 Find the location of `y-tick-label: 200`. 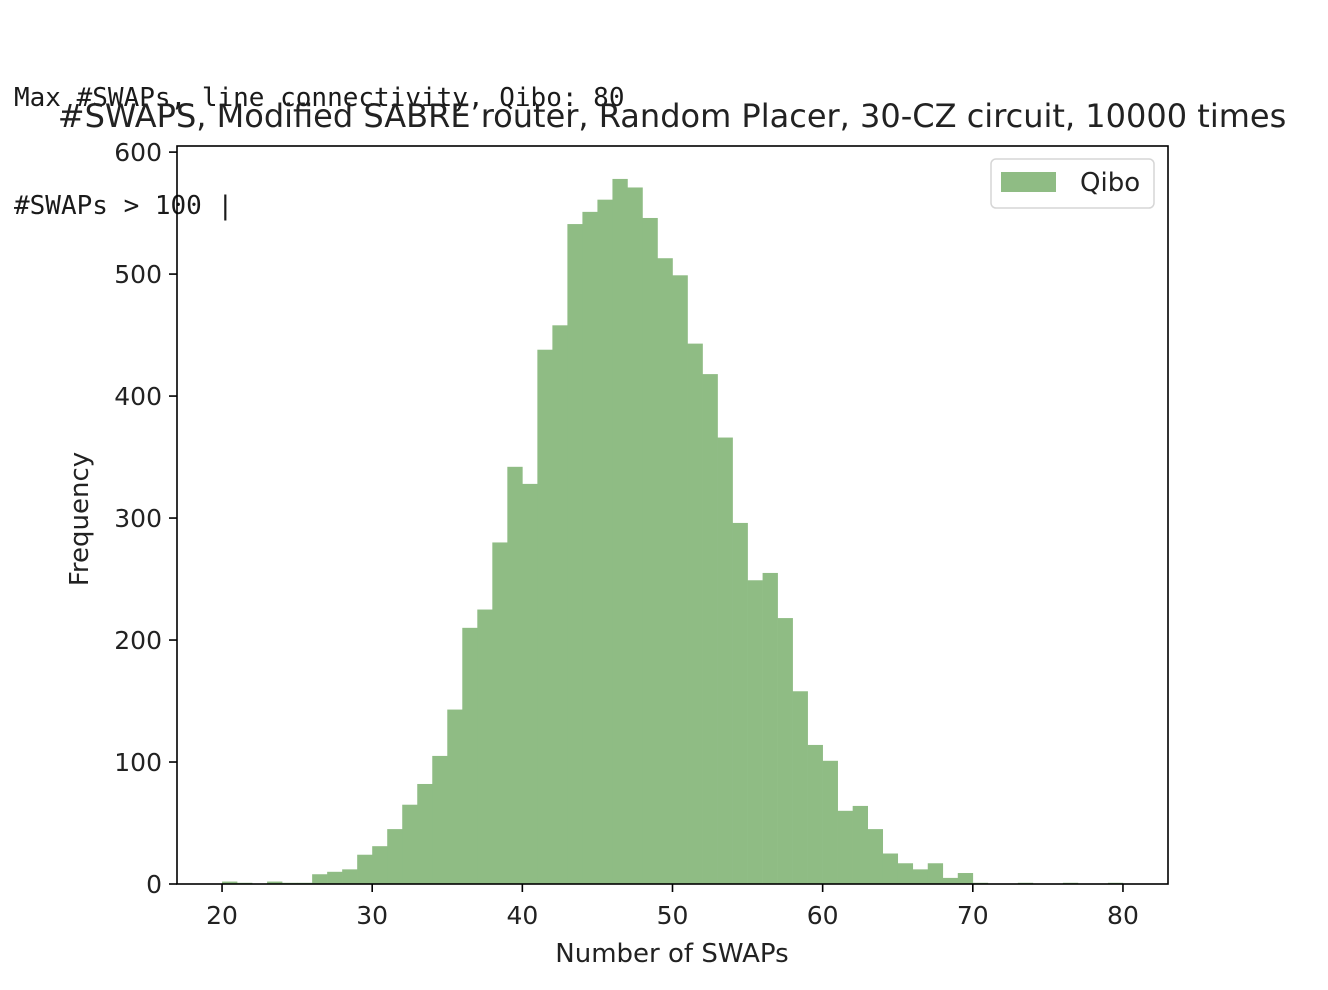

y-tick-label: 200 is located at coordinates (138, 640).